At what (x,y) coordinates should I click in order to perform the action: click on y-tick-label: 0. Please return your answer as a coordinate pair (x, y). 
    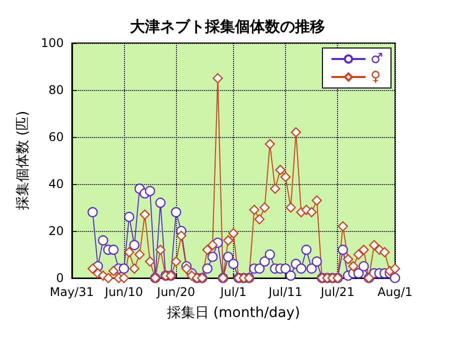
    Looking at the image, I should click on (60, 278).